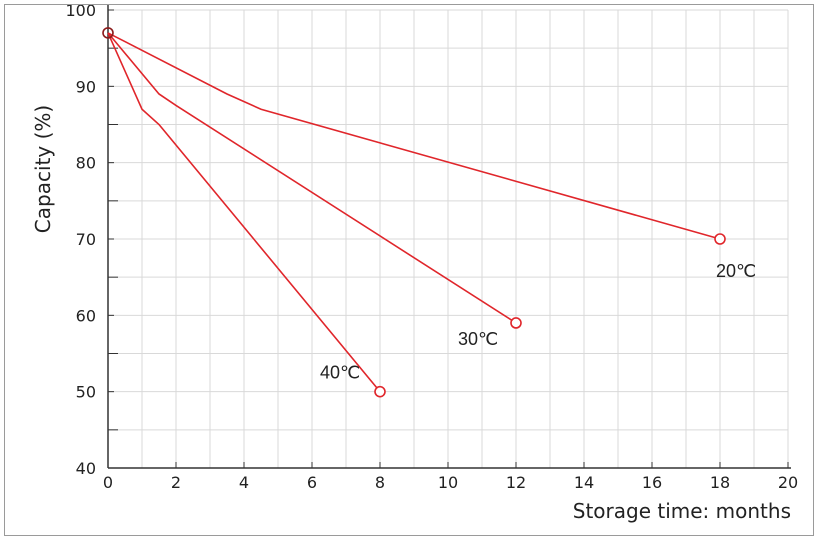  What do you see at coordinates (86, 163) in the screenshot?
I see `y-tick-label: 80` at bounding box center [86, 163].